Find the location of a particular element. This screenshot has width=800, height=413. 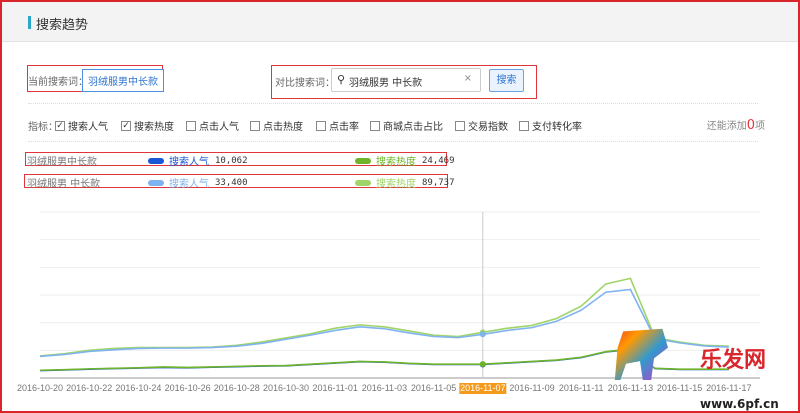

x-tick-label: 2016-11-07 is located at coordinates (483, 388).